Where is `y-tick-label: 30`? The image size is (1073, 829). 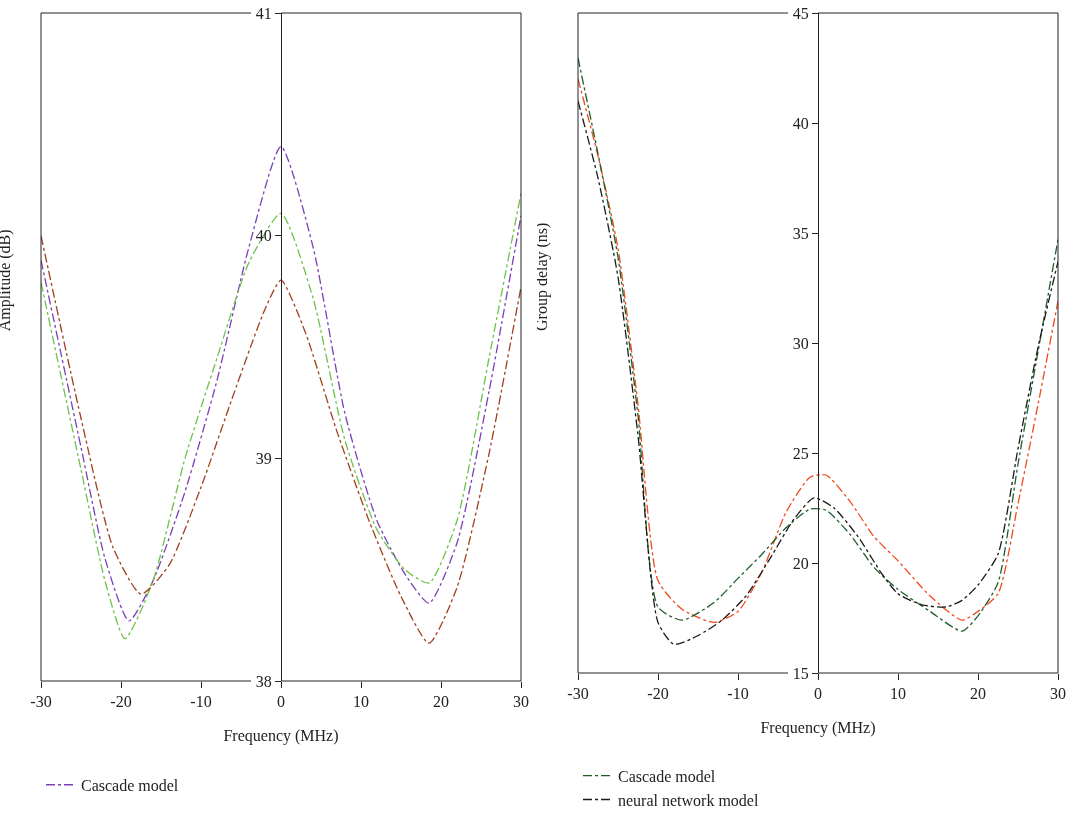 y-tick-label: 30 is located at coordinates (800, 343).